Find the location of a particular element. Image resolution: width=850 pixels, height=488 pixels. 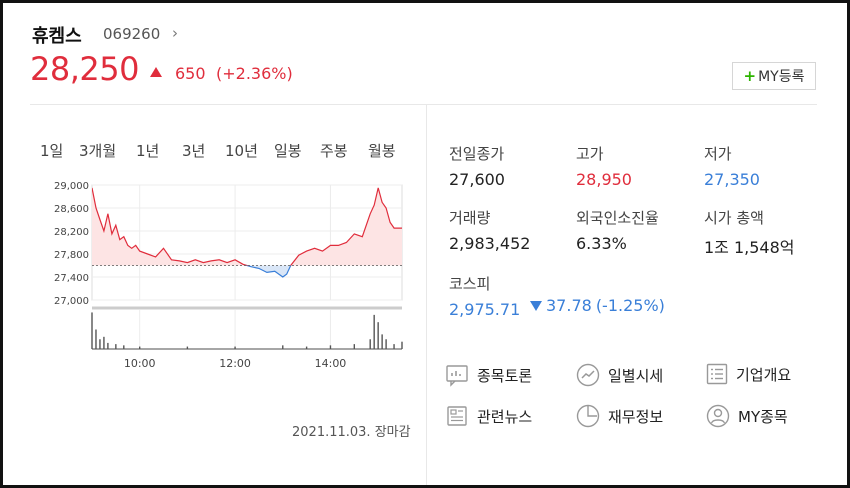

y-tick-label: 29,000 is located at coordinates (71, 186).